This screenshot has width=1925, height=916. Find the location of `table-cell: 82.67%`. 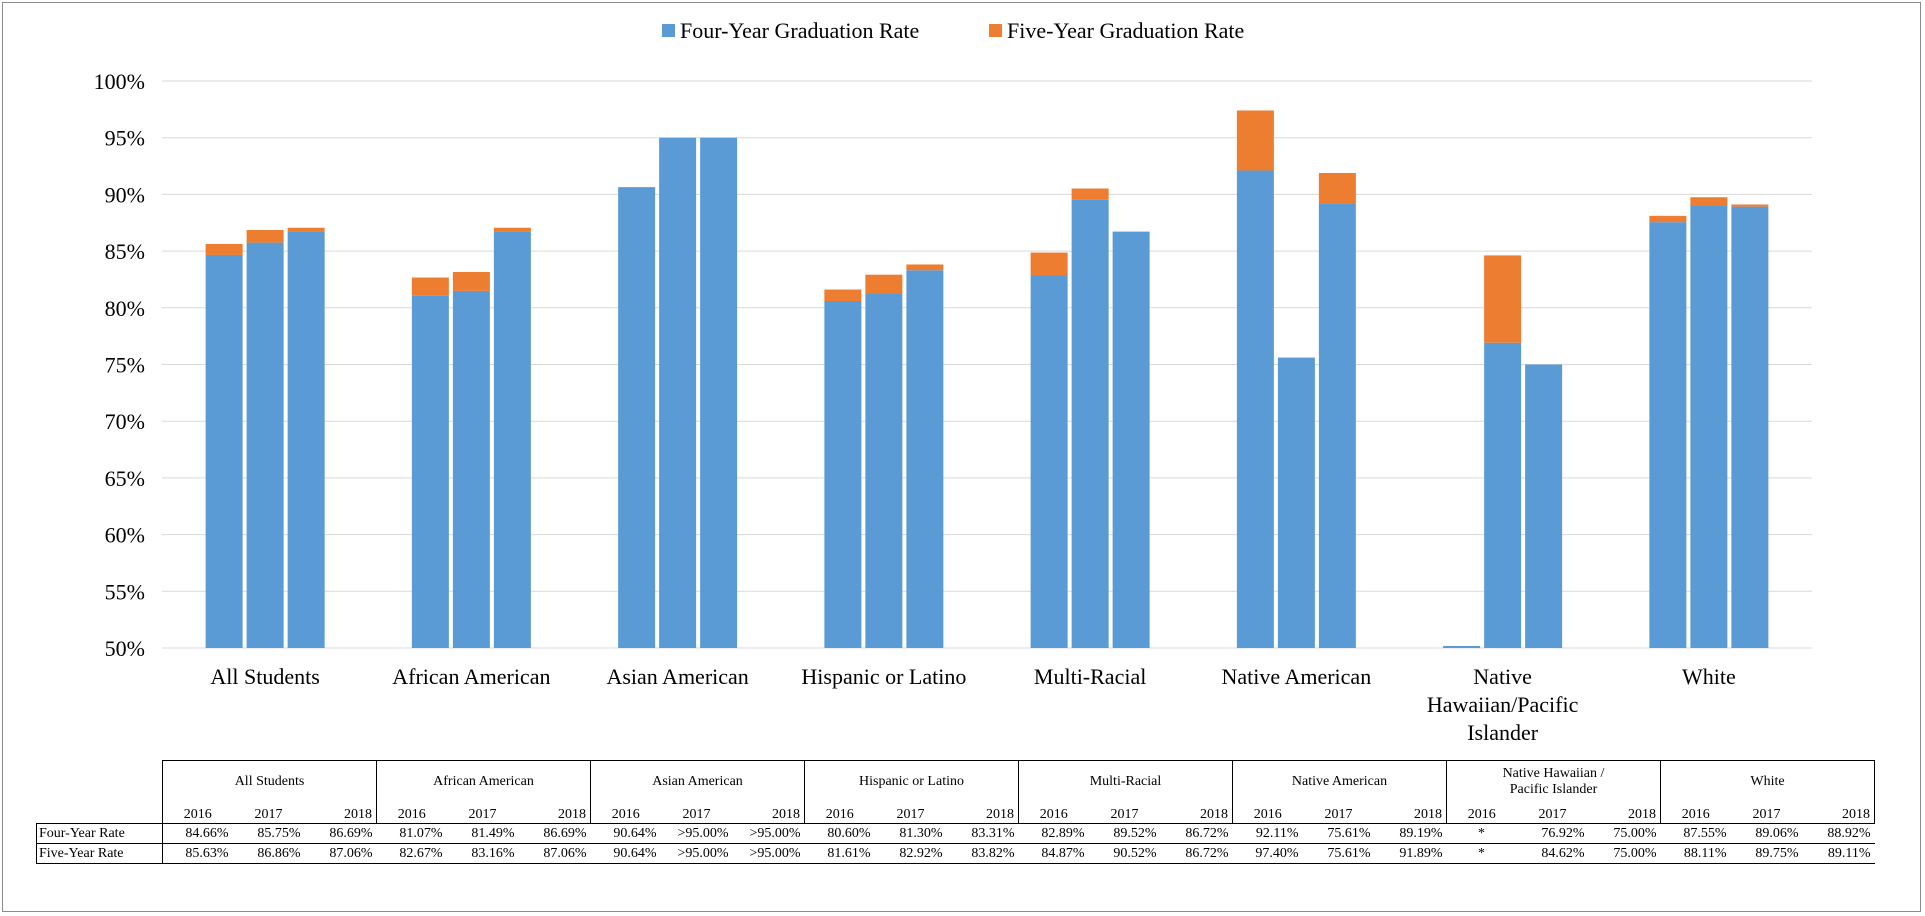

table-cell: 82.67% is located at coordinates (411, 853).